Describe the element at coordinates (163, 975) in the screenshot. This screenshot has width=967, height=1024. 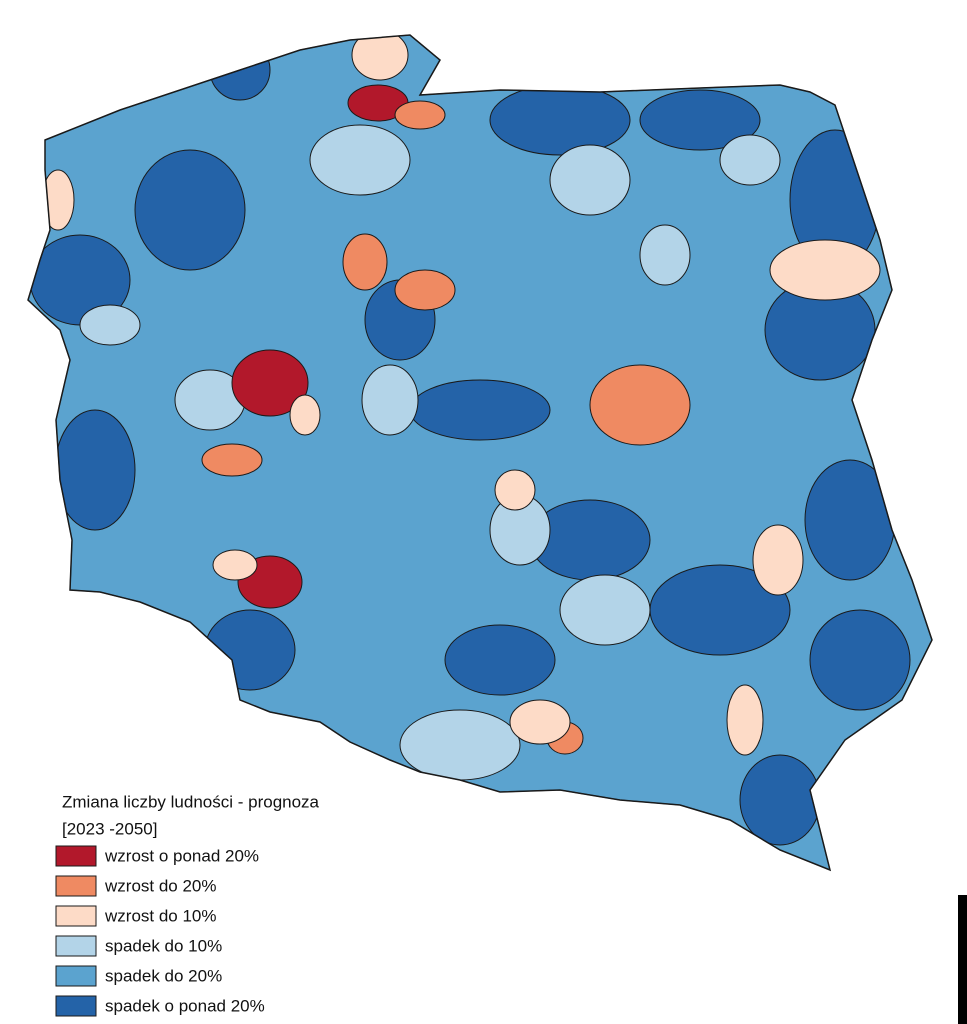
I see `legend-label: spadek do 20%` at that location.